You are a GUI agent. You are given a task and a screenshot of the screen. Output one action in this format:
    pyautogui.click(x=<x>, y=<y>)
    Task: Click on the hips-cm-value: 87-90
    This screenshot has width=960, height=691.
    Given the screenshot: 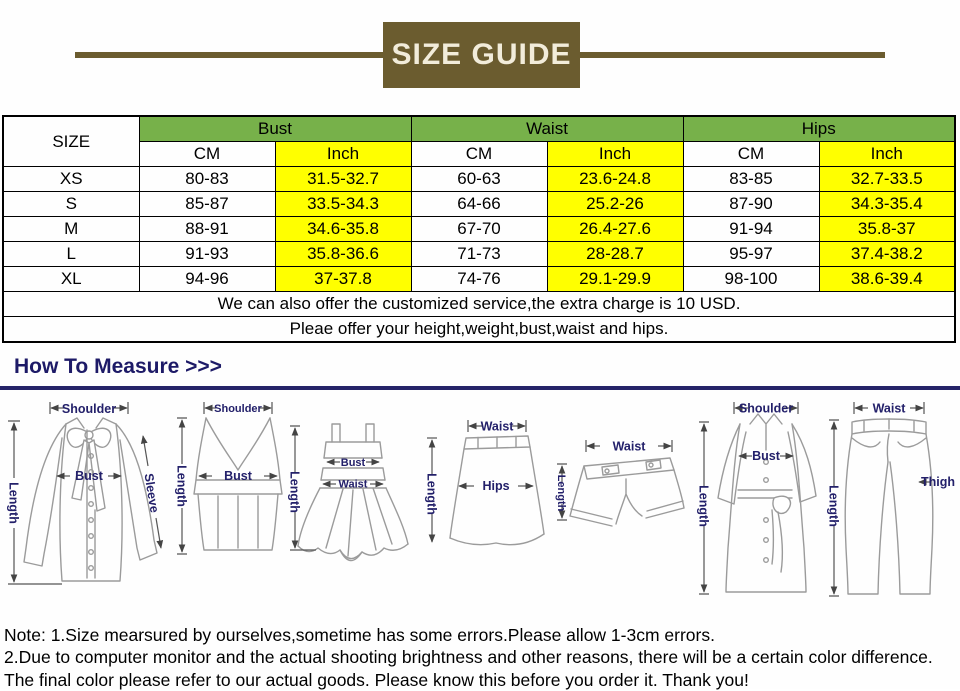 What is the action you would take?
    pyautogui.click(x=751, y=204)
    